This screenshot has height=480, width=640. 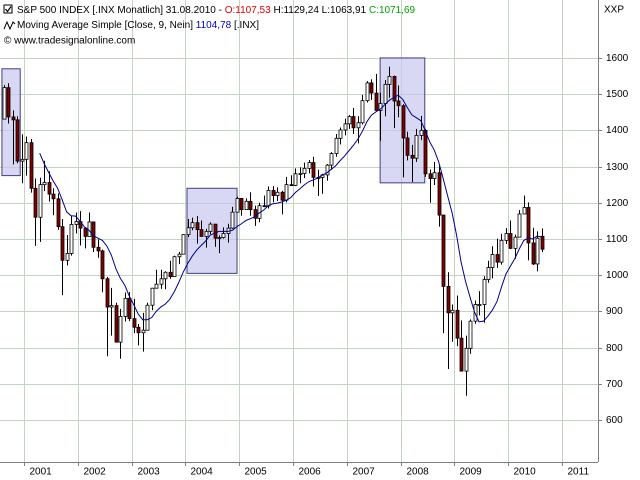 I want to click on legend-series-value: 1104,78, so click(x=214, y=25).